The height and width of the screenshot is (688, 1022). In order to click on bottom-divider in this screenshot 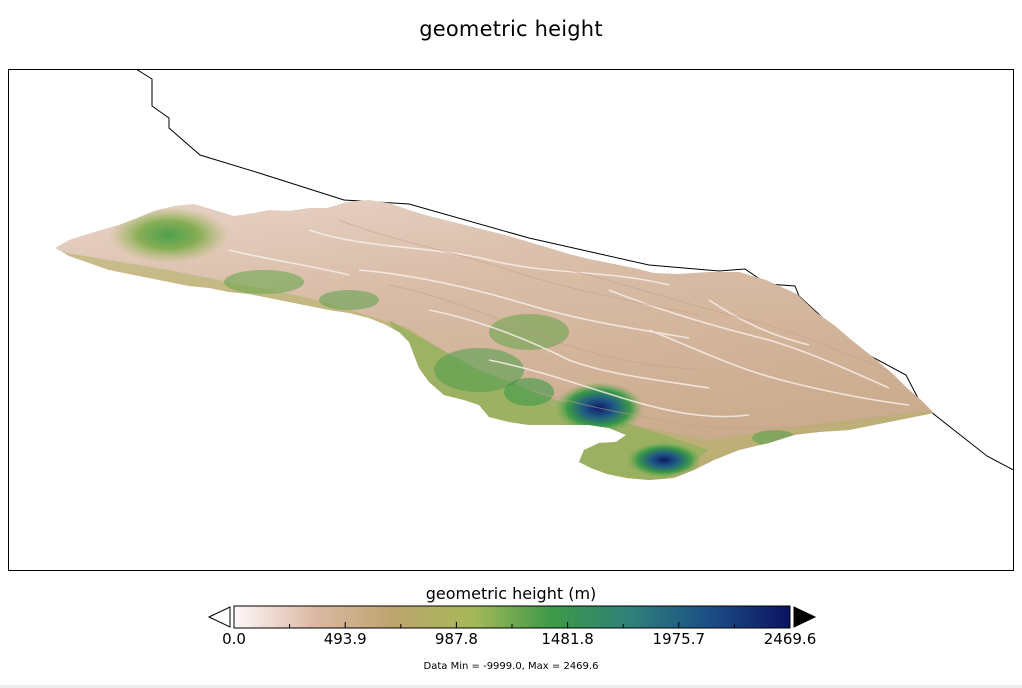, I will do `click(511, 686)`.